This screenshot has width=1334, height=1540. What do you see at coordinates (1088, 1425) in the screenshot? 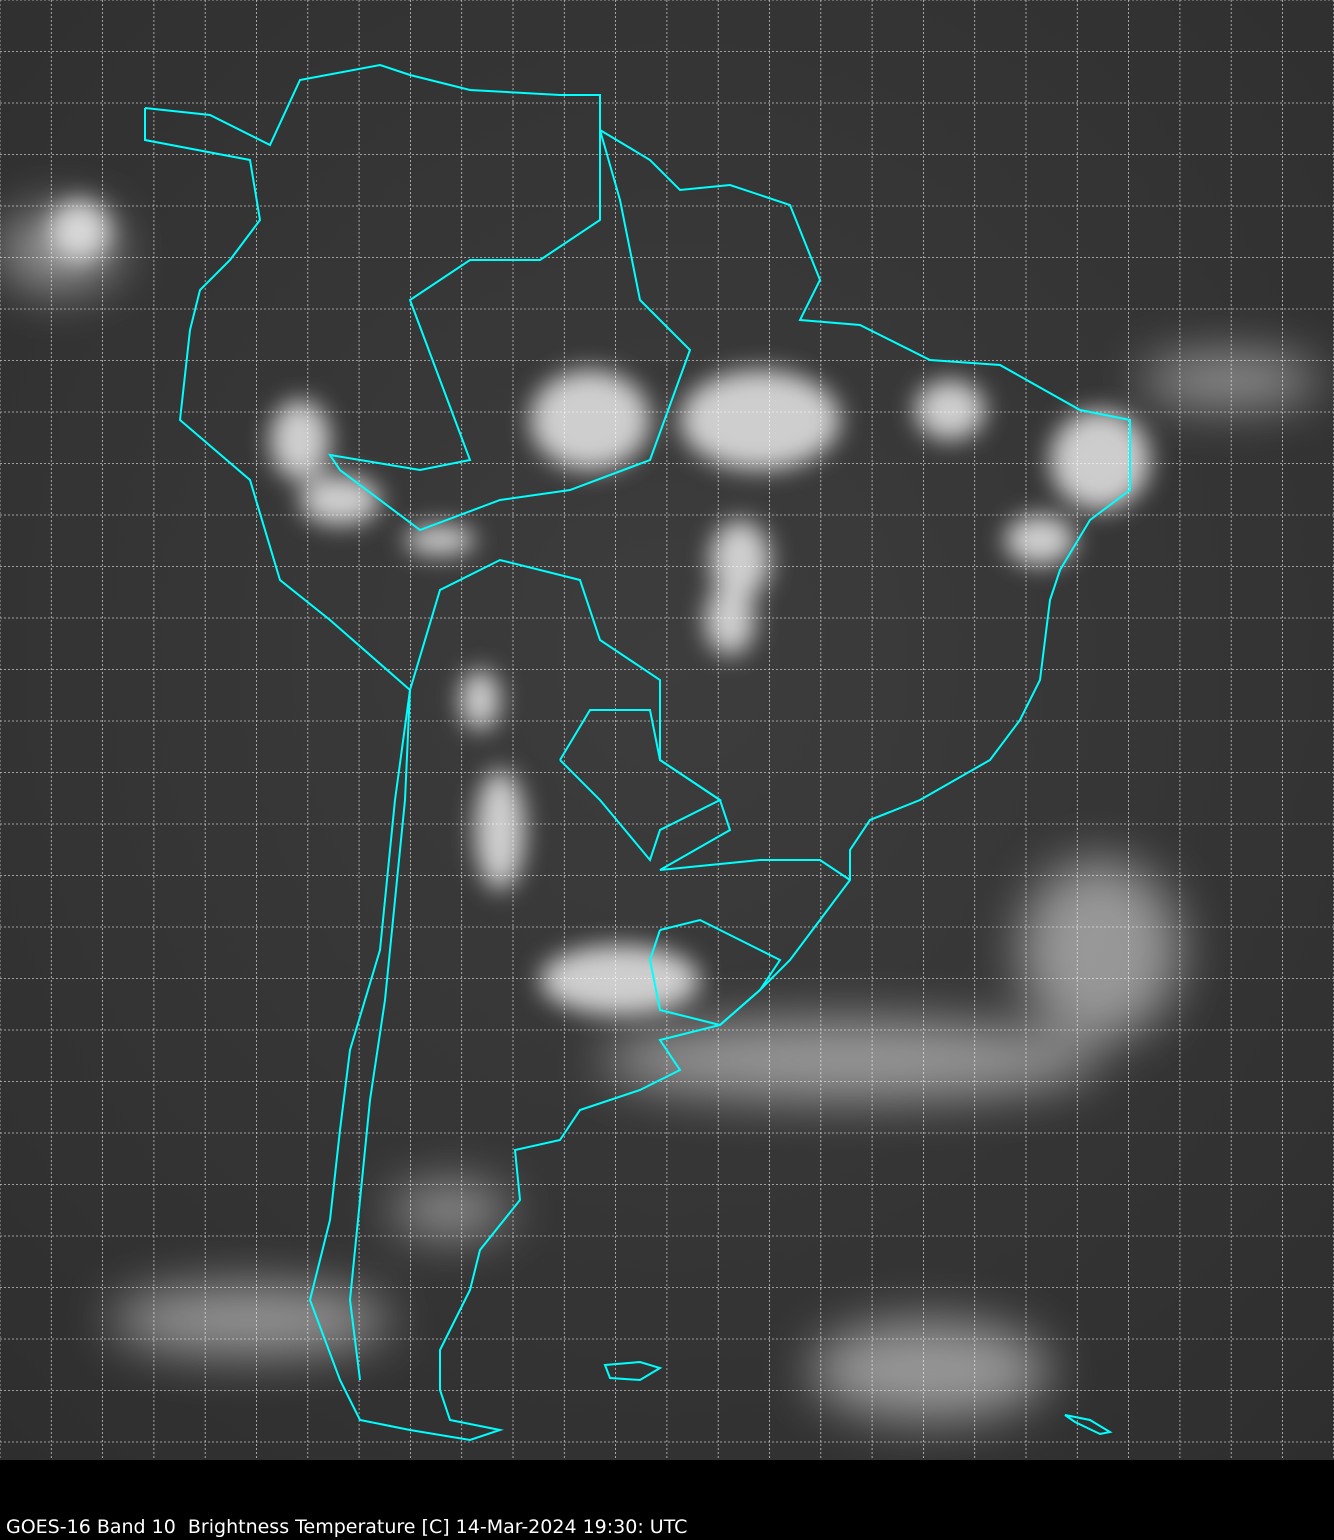
I see `south-georgia` at bounding box center [1088, 1425].